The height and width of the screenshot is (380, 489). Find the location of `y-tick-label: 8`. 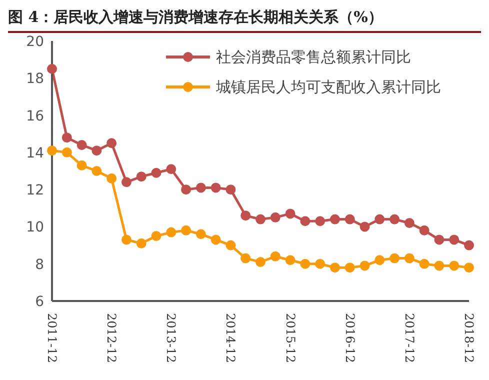

y-tick-label: 8 is located at coordinates (39, 264).